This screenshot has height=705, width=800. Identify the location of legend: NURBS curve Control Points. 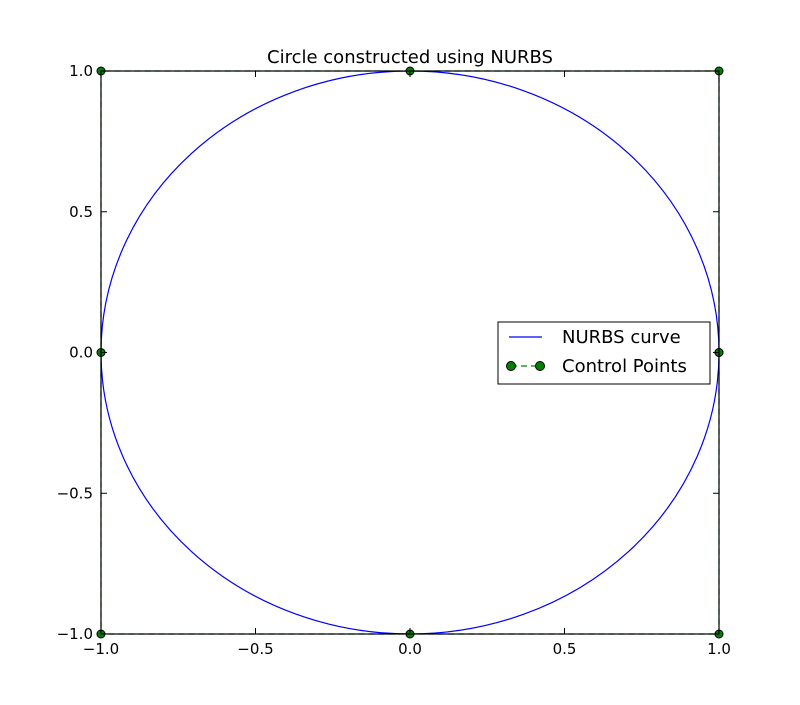
(604, 353).